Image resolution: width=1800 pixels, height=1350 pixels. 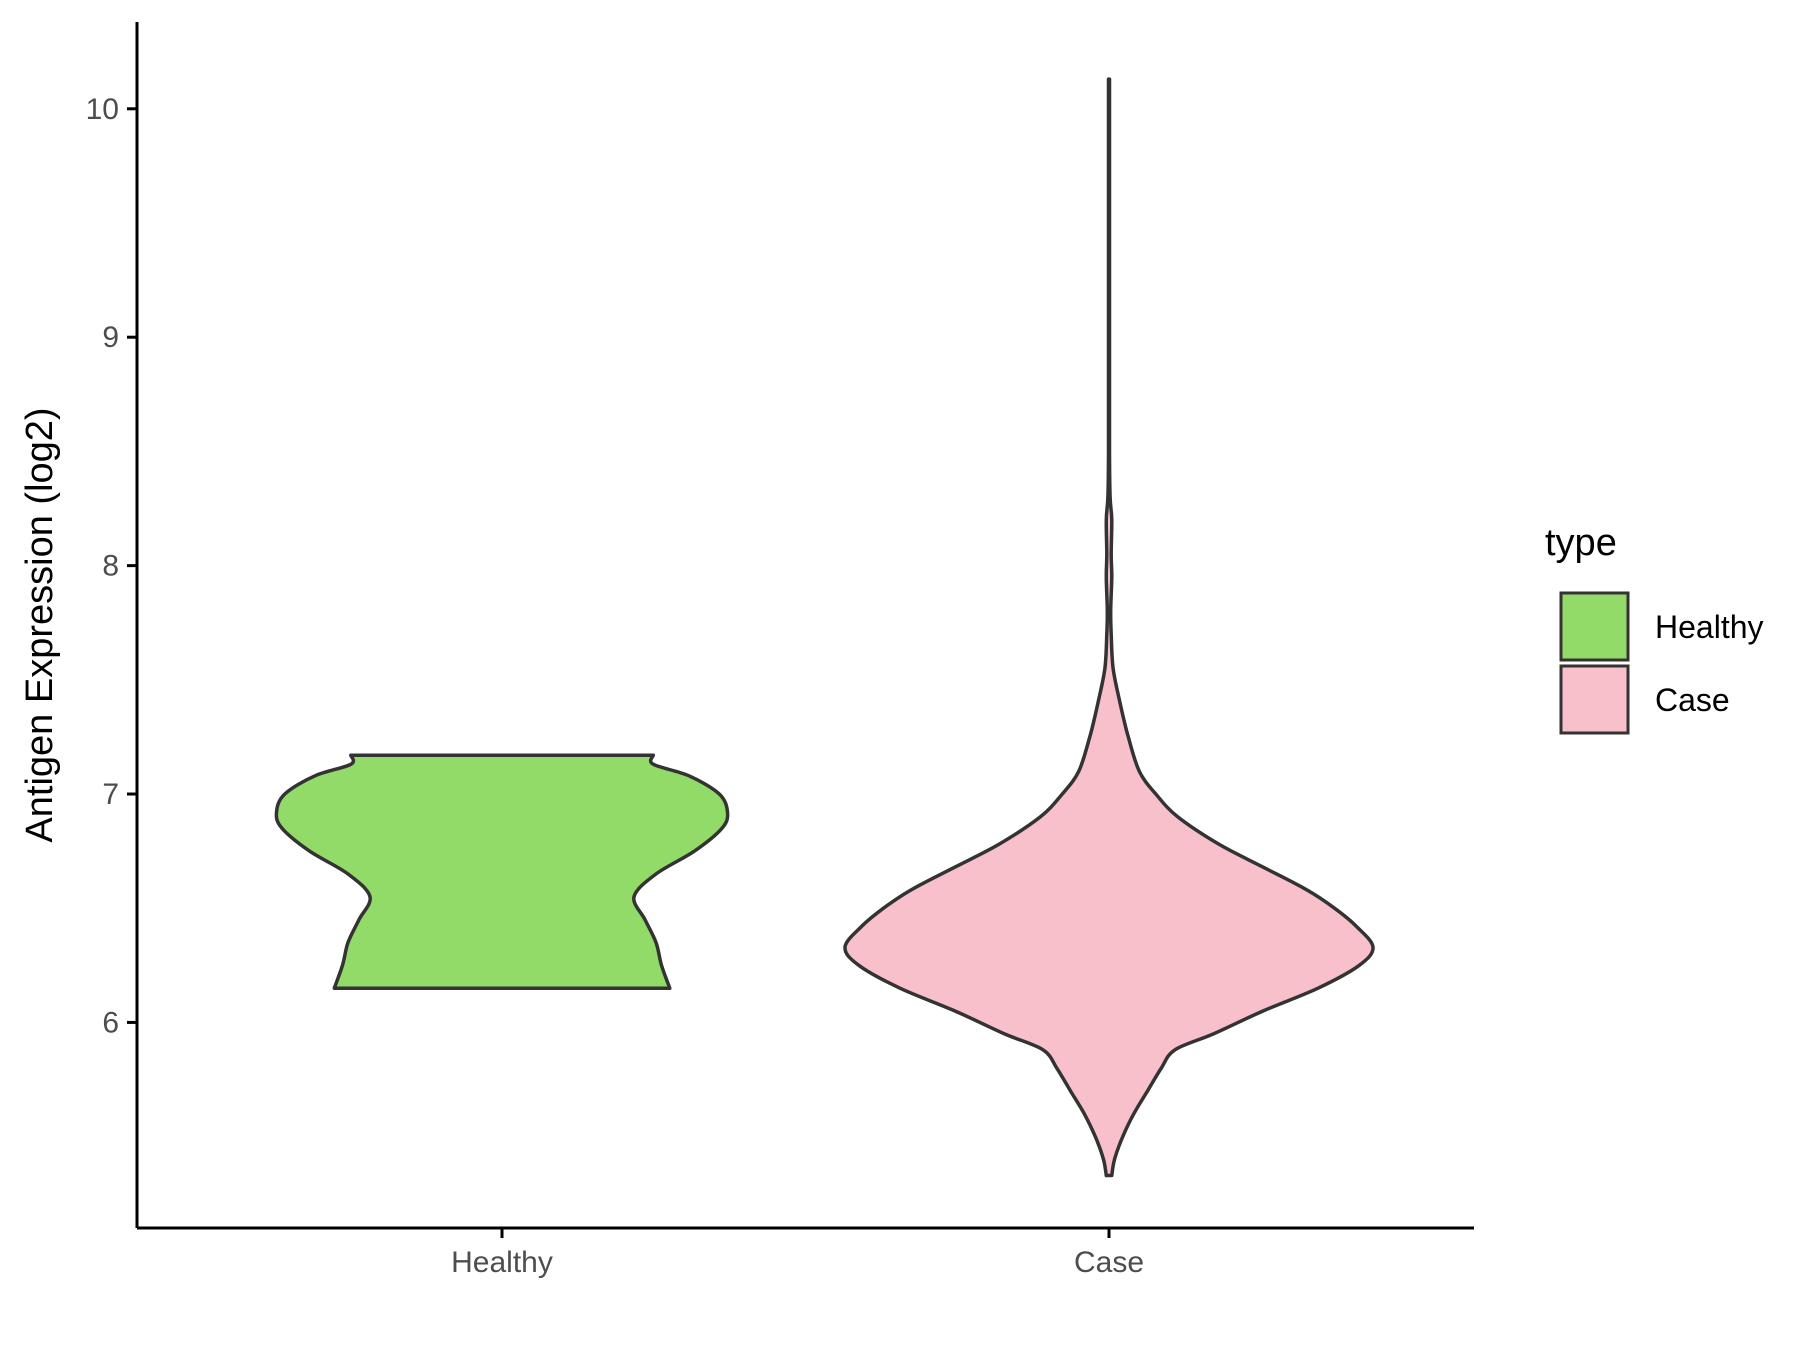 I want to click on x-tick-label: Case, so click(x=1109, y=1262).